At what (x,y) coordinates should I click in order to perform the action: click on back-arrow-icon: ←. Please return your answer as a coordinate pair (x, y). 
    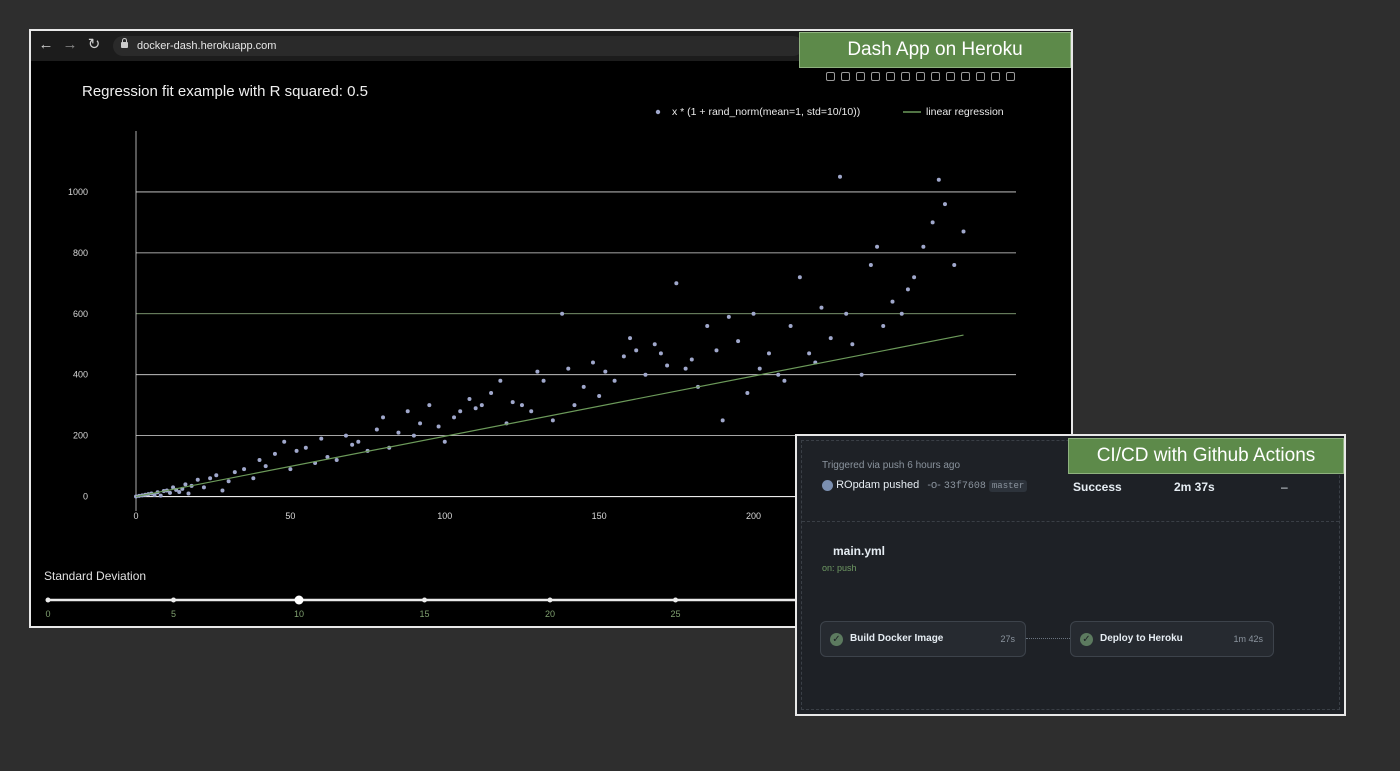
    Looking at the image, I should click on (46, 44).